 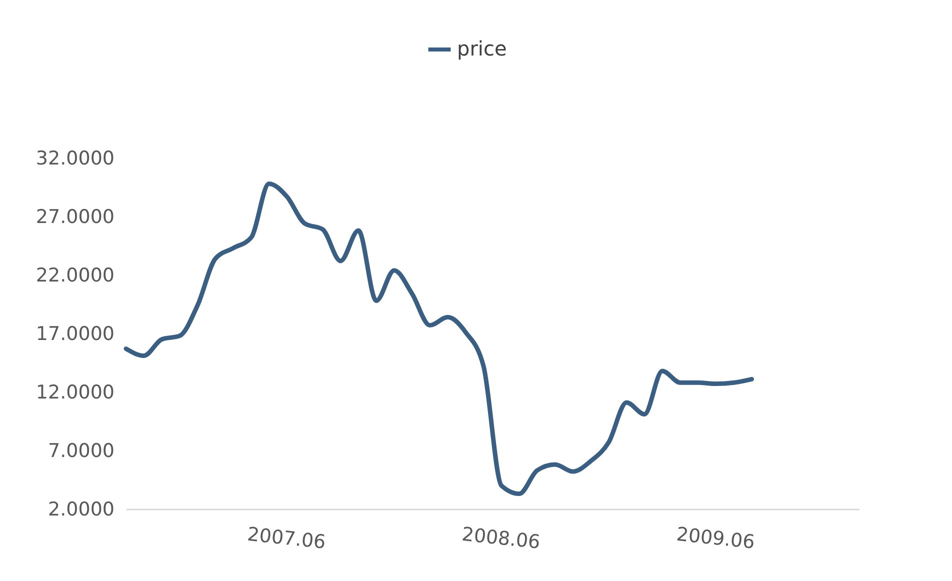 What do you see at coordinates (81, 451) in the screenshot?
I see `y-tick-label: 7.0000` at bounding box center [81, 451].